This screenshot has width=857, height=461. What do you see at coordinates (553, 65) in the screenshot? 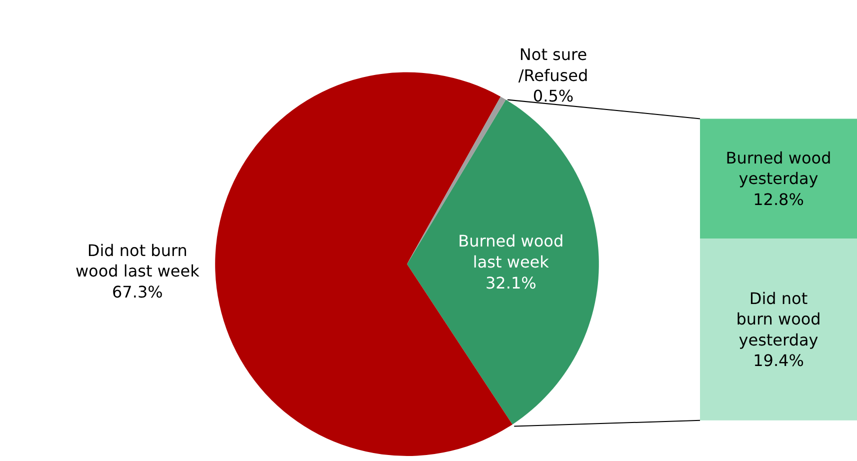
I see `slice-label: Not sure /Refused` at bounding box center [553, 65].